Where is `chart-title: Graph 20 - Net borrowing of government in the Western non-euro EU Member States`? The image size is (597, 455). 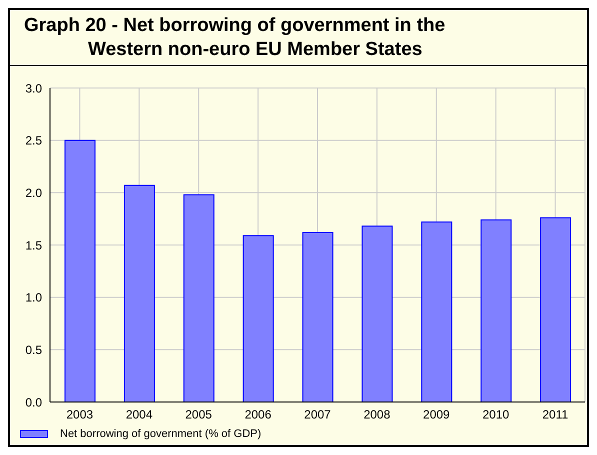 chart-title: Graph 20 - Net borrowing of government in the Western non-euro EU Member States is located at coordinates (235, 38).